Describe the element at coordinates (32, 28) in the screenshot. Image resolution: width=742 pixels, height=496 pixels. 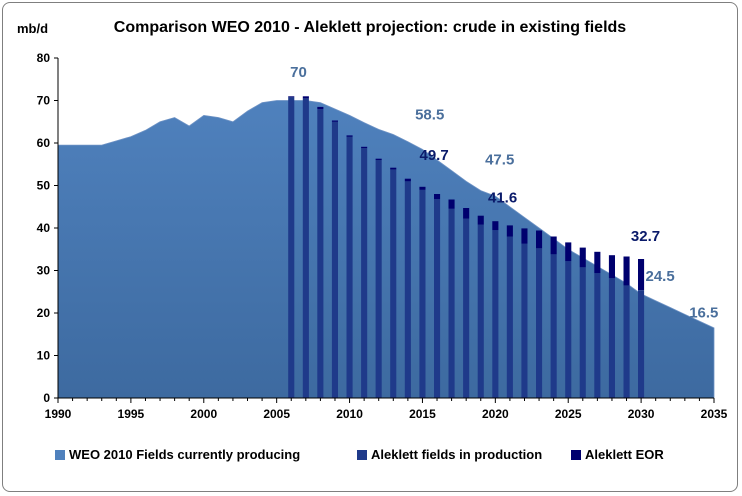
I see `y-axis-unit-label: mb/d` at that location.